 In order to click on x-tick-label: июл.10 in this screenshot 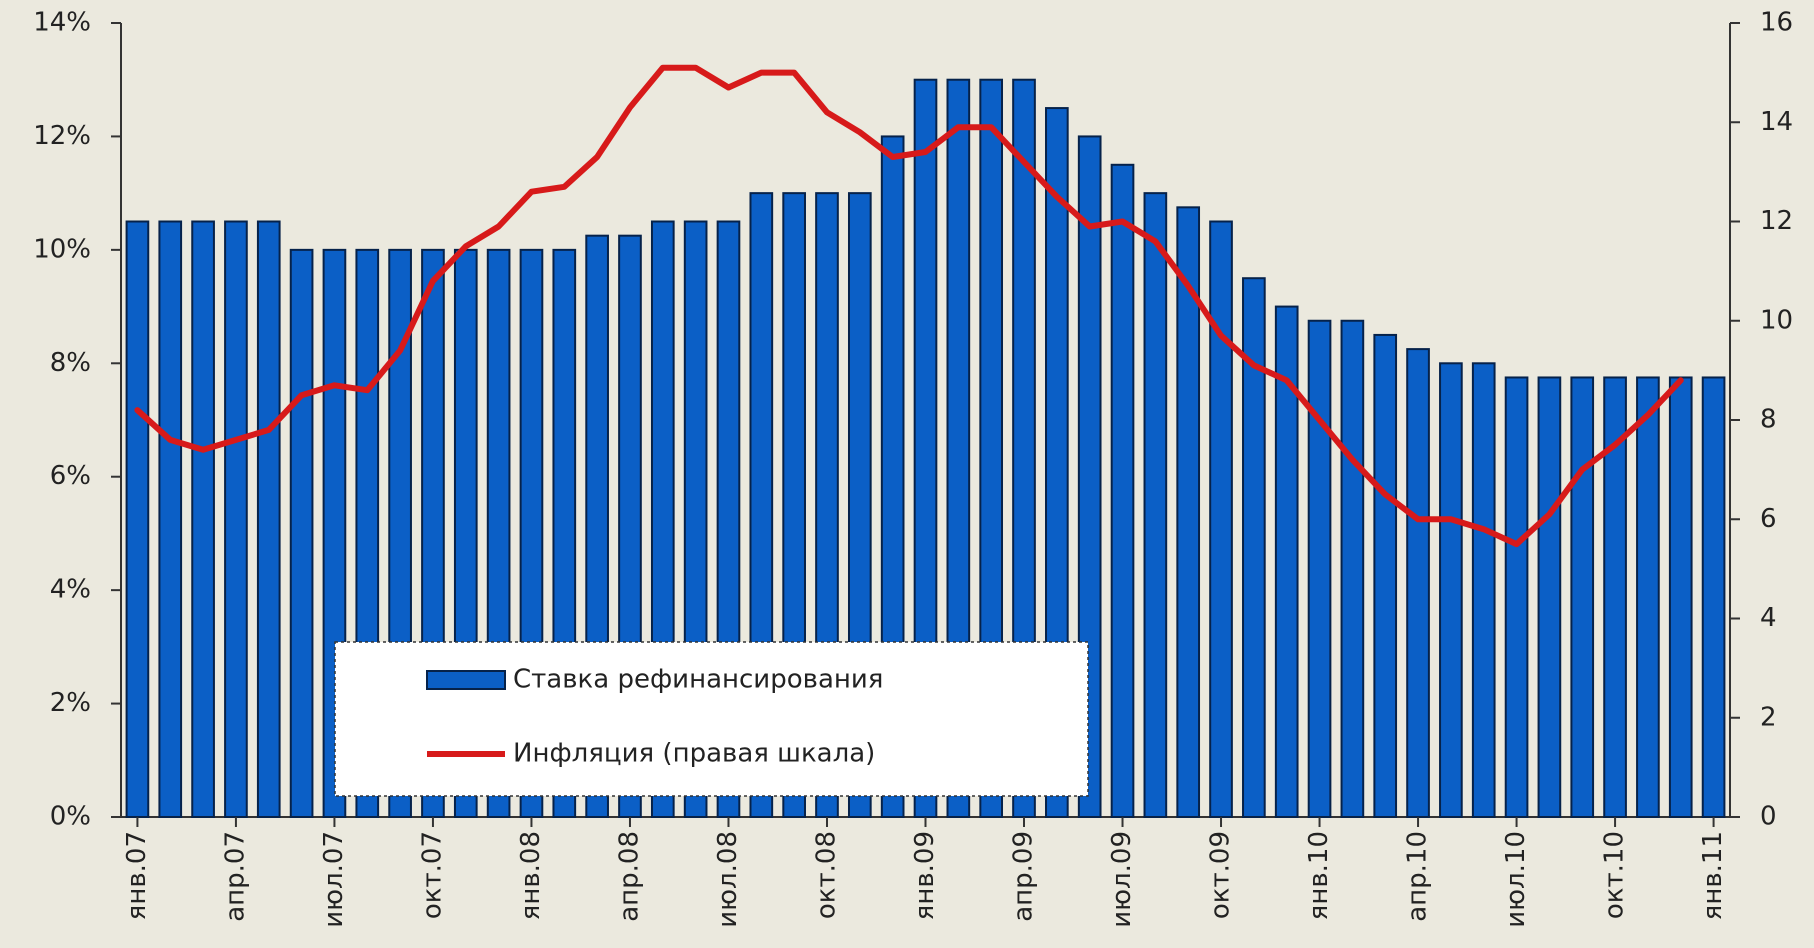, I will do `click(1516, 879)`.